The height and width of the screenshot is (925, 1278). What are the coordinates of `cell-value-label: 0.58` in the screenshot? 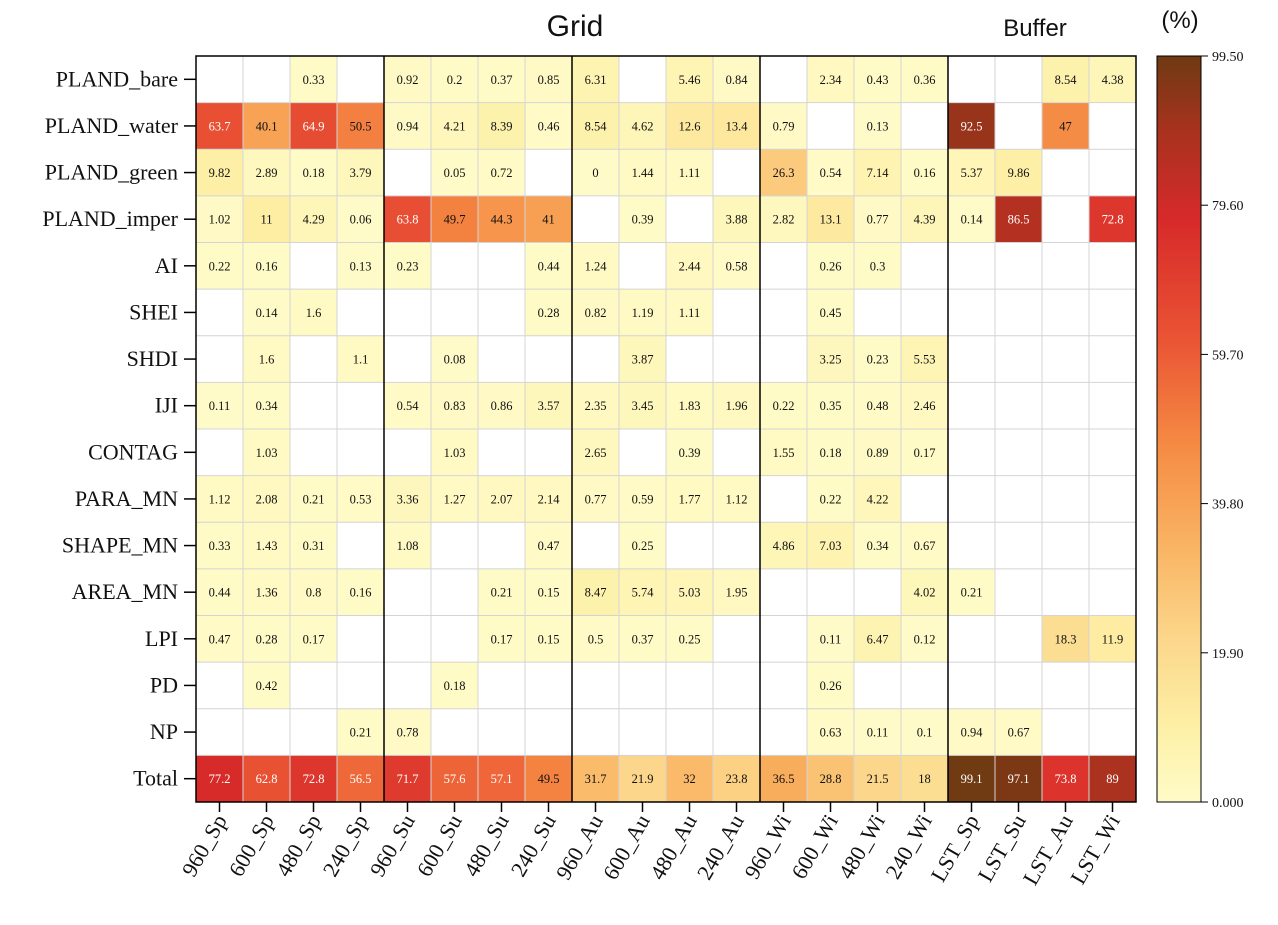 It's located at (737, 266).